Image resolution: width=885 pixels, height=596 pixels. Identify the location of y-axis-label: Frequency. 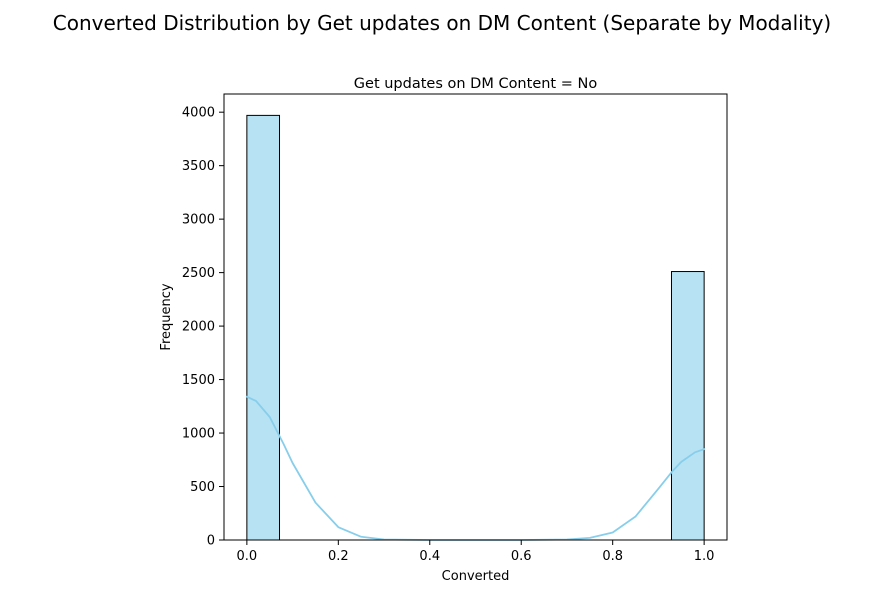
(166, 316).